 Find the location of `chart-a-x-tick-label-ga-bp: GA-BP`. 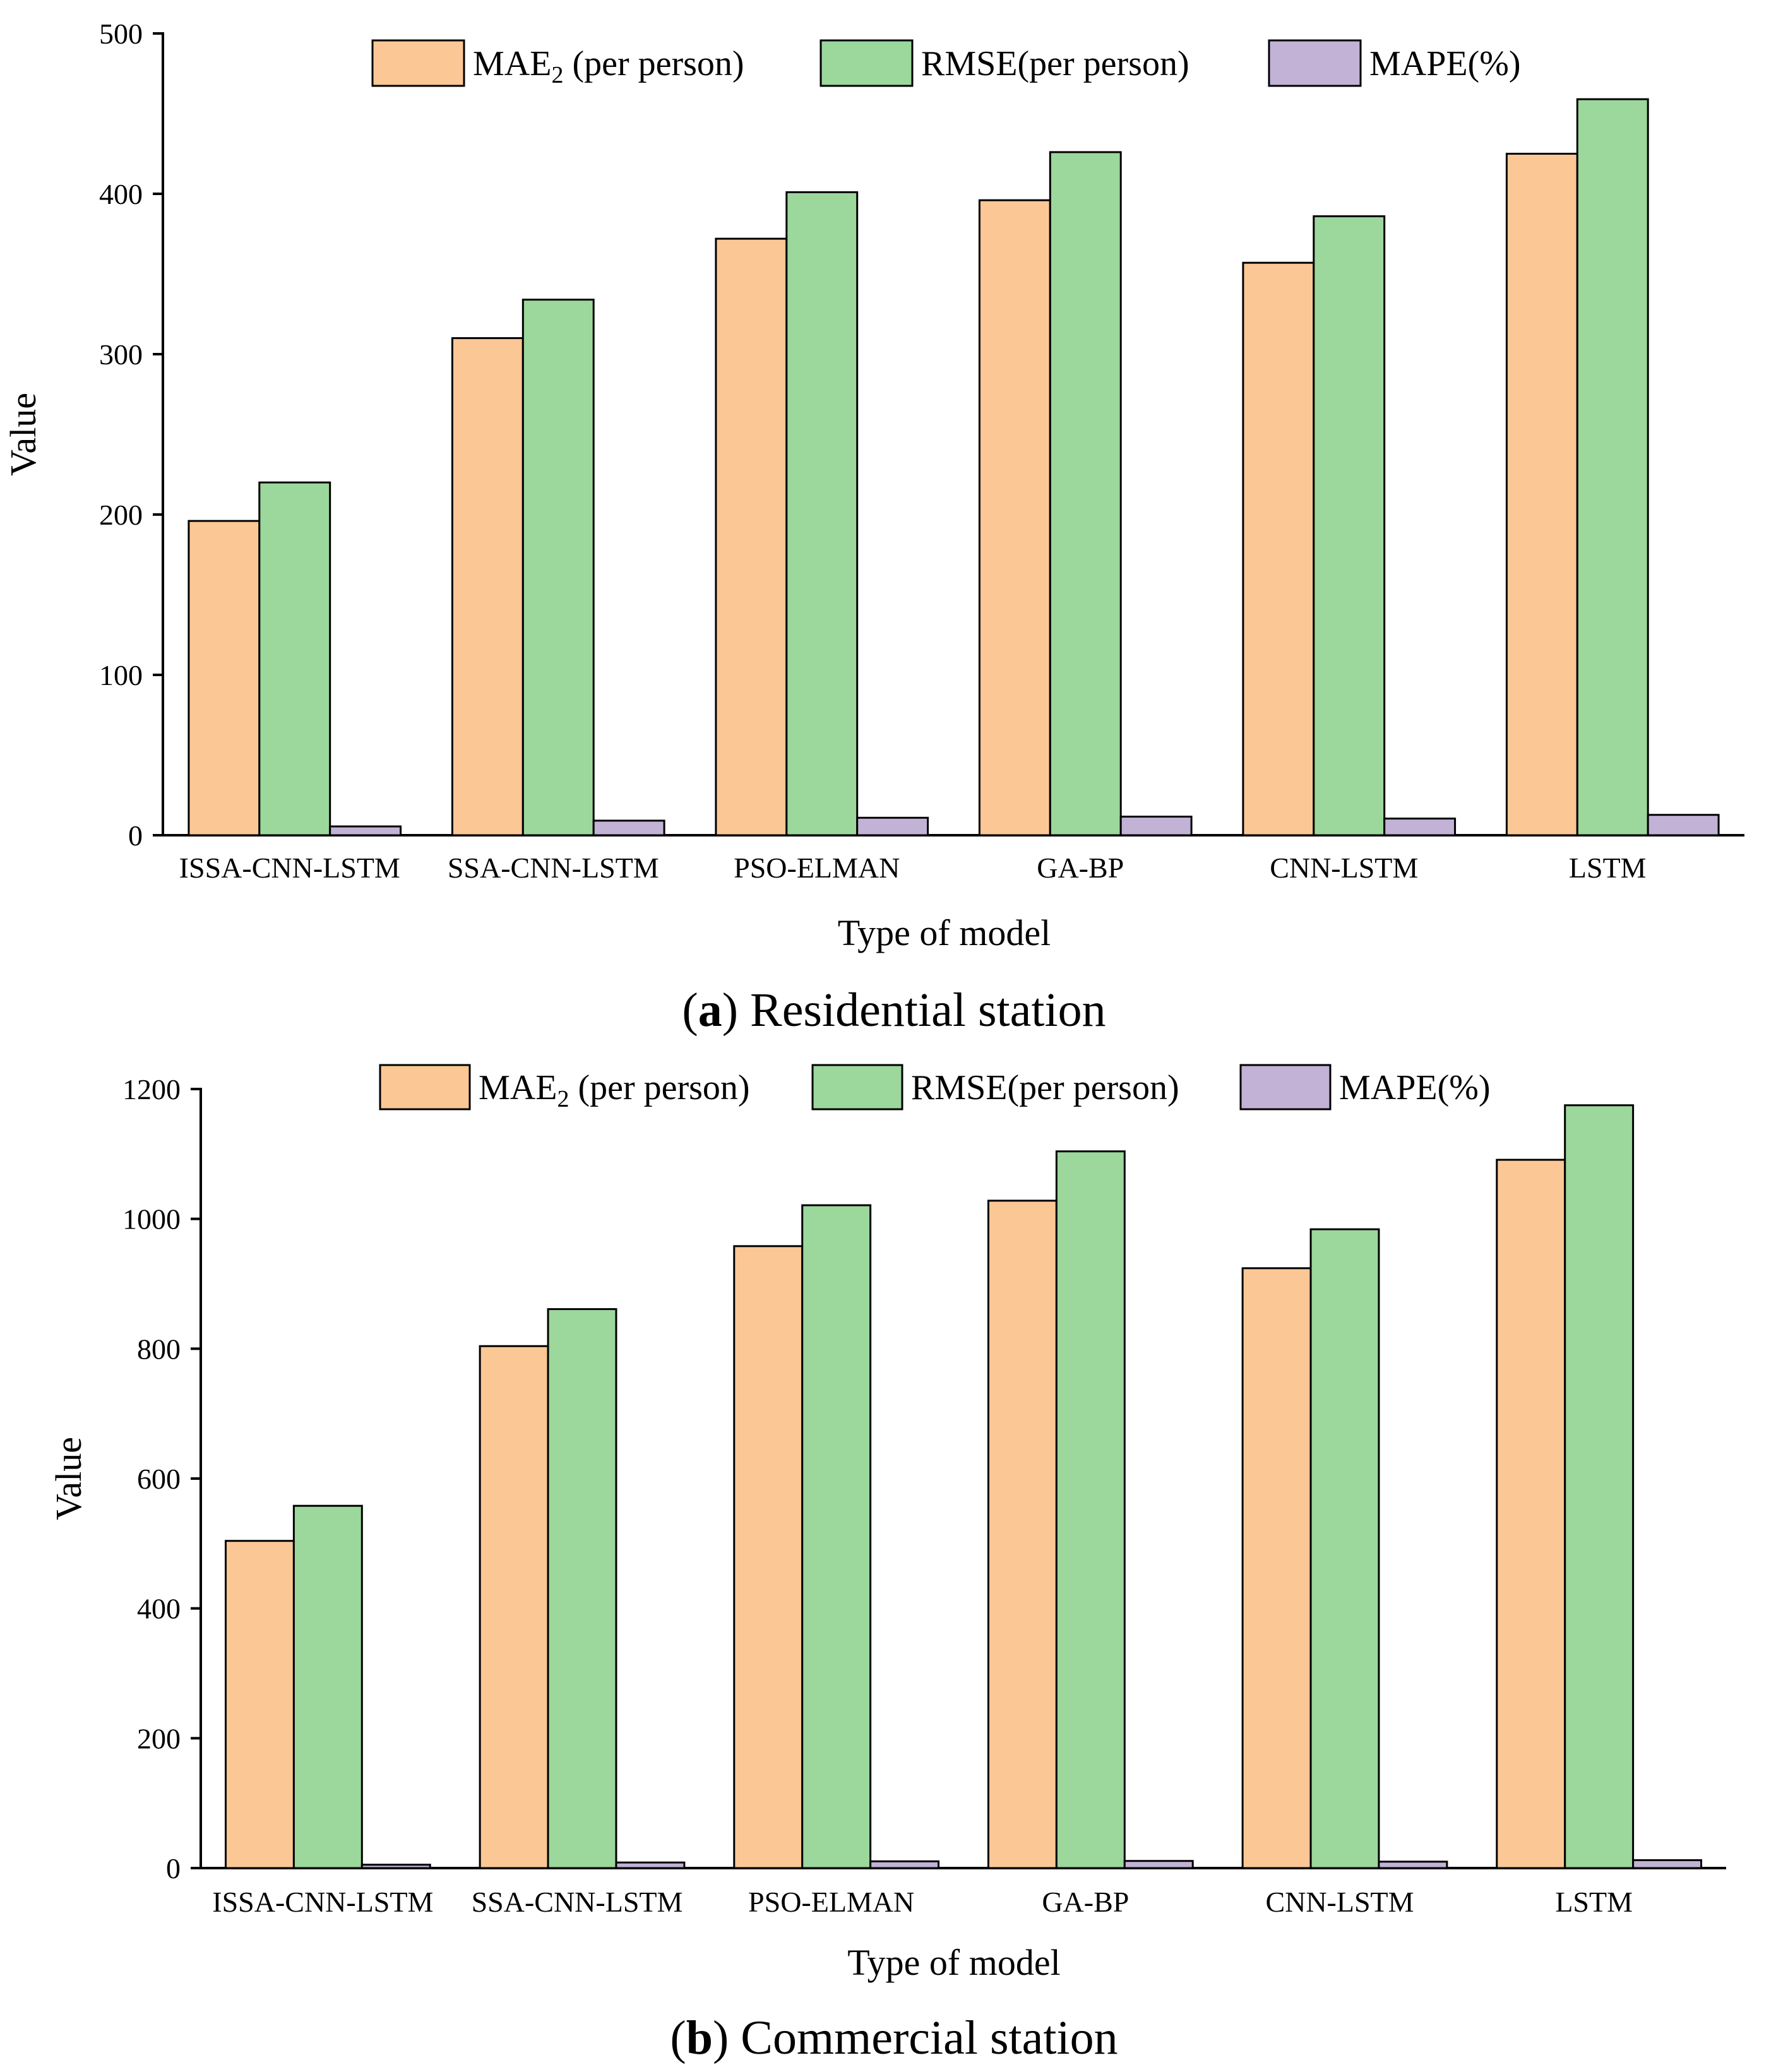

chart-a-x-tick-label-ga-bp: GA-BP is located at coordinates (1080, 868).